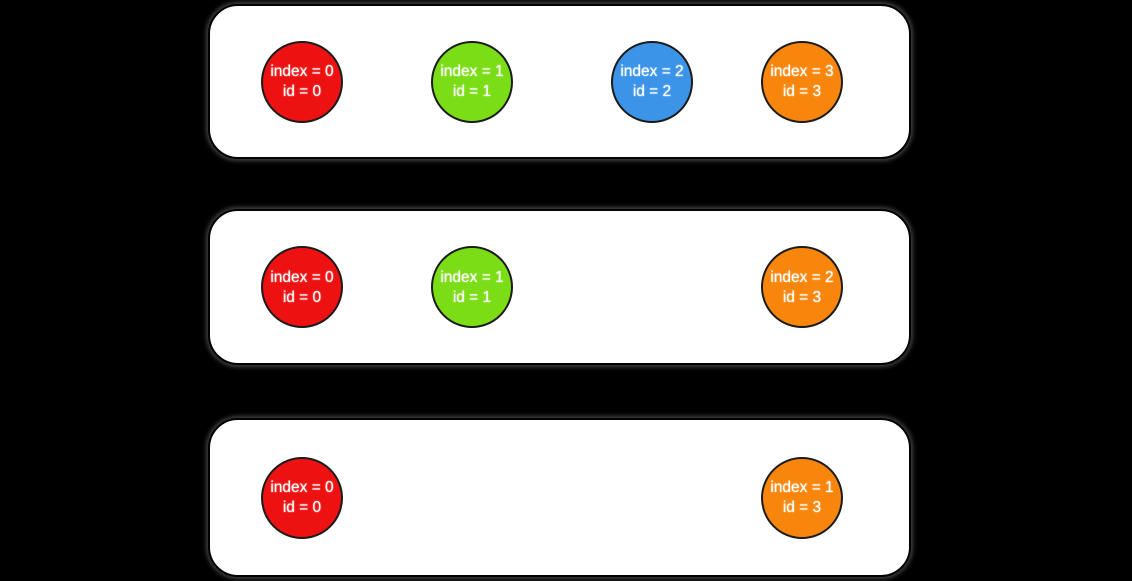 This screenshot has width=1132, height=581. What do you see at coordinates (802, 497) in the screenshot?
I see `circle-orange: index = 1 id = 3` at bounding box center [802, 497].